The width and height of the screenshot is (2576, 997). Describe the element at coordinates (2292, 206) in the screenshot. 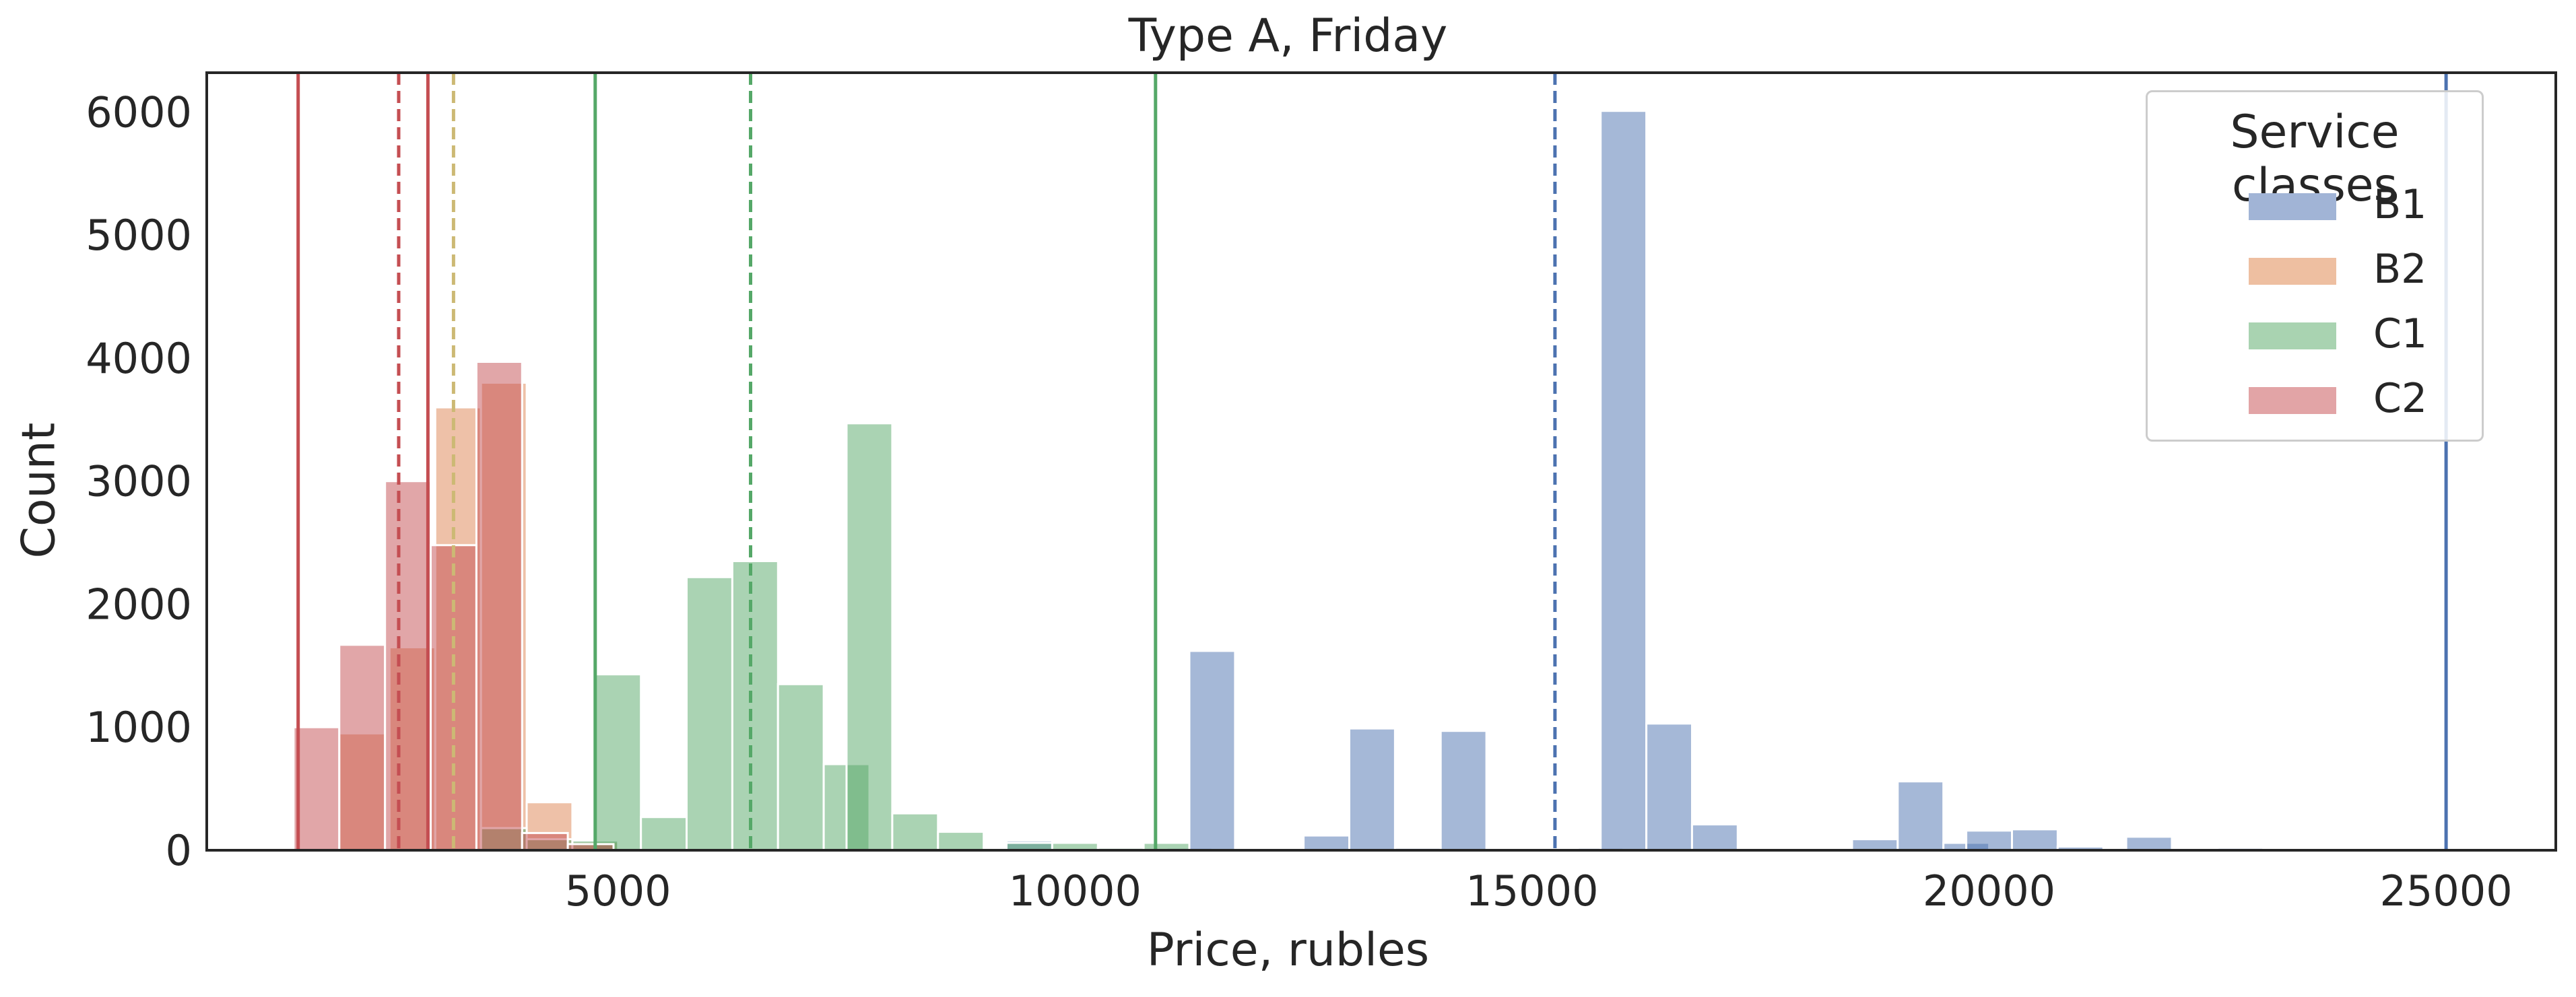

I see `legend-swatch-b1` at that location.